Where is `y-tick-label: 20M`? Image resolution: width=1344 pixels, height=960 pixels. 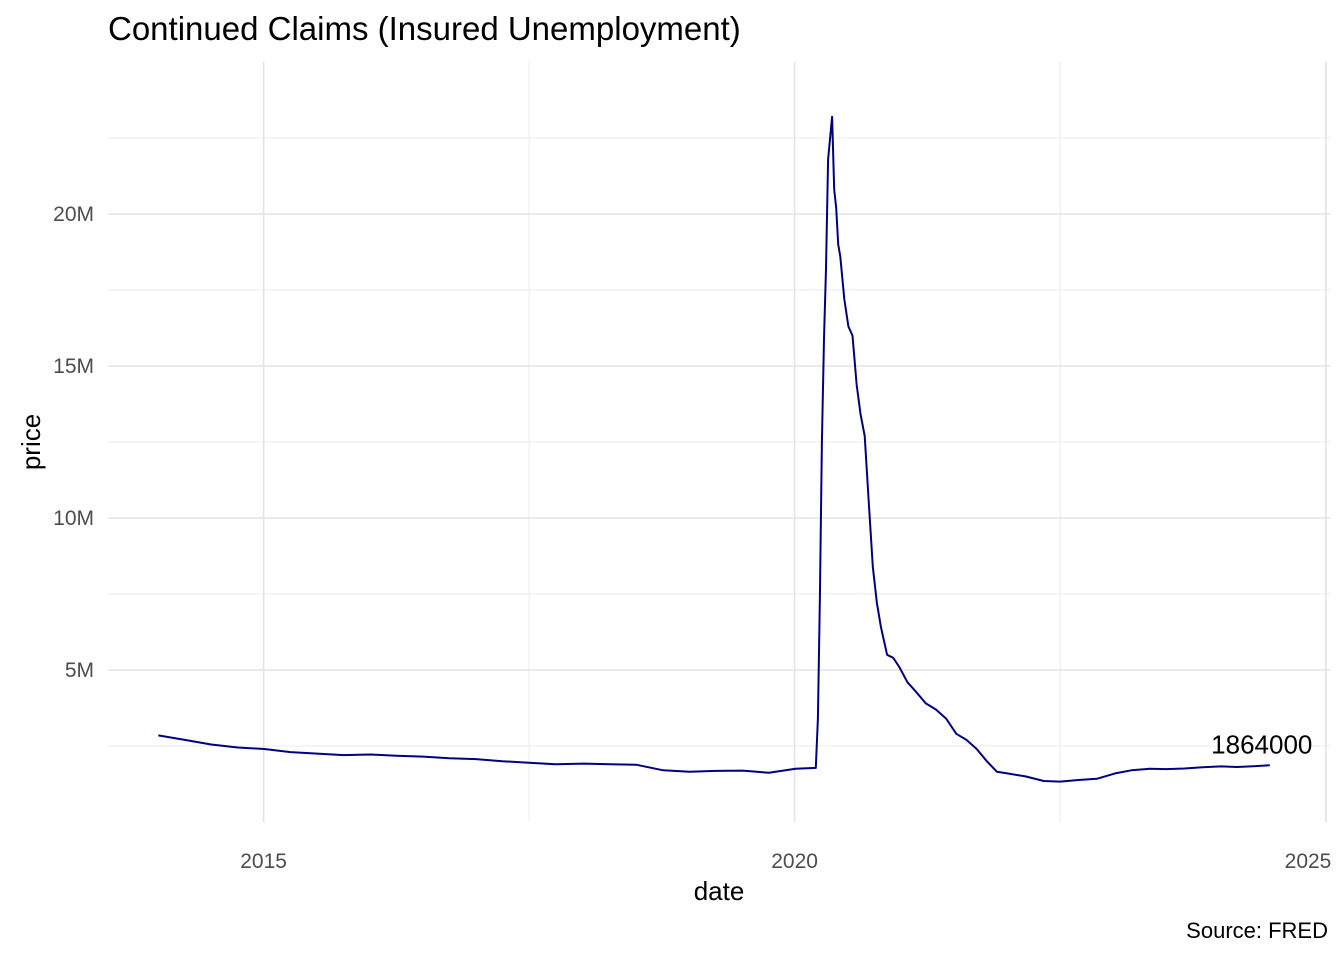 y-tick-label: 20M is located at coordinates (73, 214).